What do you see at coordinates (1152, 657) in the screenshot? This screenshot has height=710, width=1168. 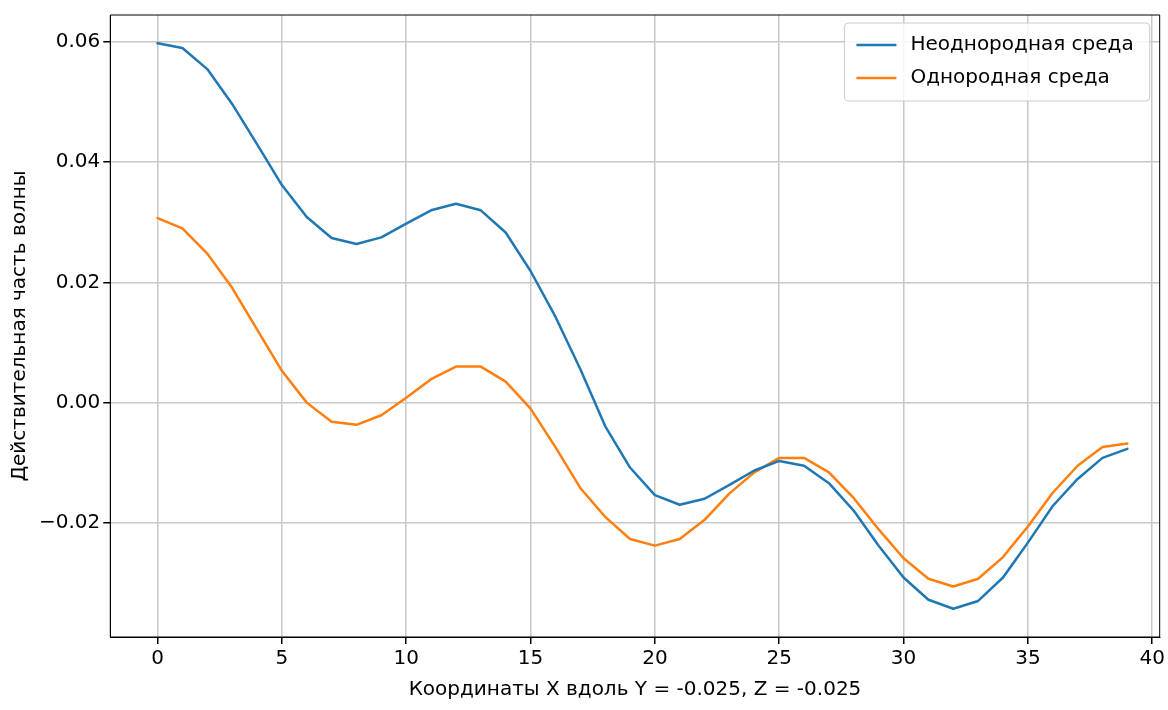 I see `x-tick-label: 40` at bounding box center [1152, 657].